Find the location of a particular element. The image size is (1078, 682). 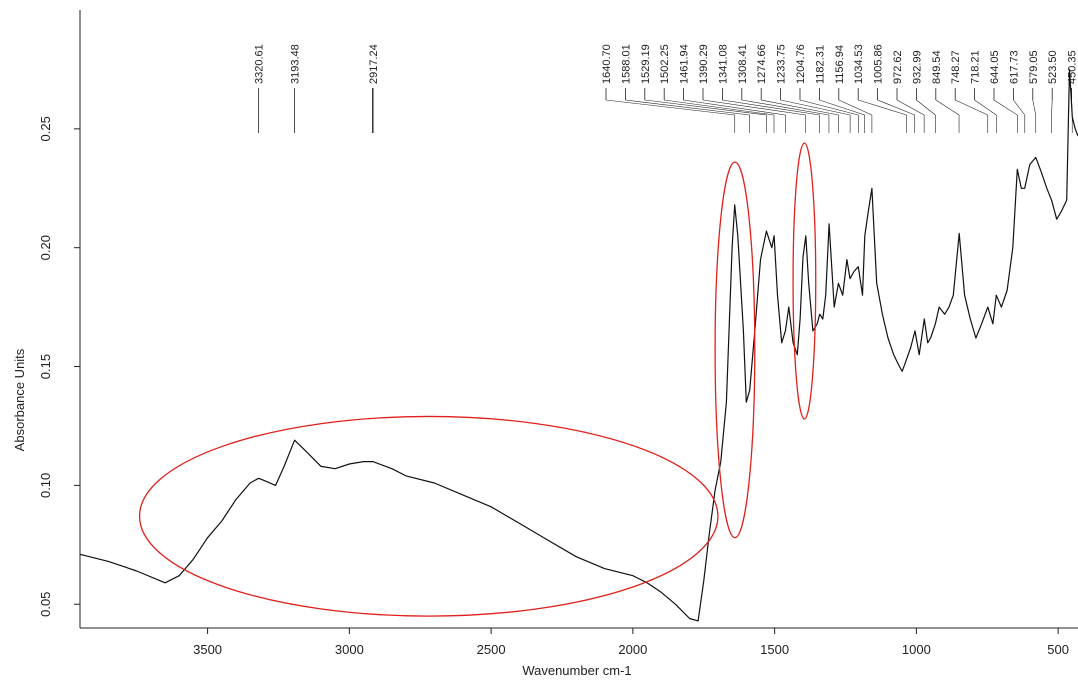

y-tick-label: 0.25 is located at coordinates (45, 128).